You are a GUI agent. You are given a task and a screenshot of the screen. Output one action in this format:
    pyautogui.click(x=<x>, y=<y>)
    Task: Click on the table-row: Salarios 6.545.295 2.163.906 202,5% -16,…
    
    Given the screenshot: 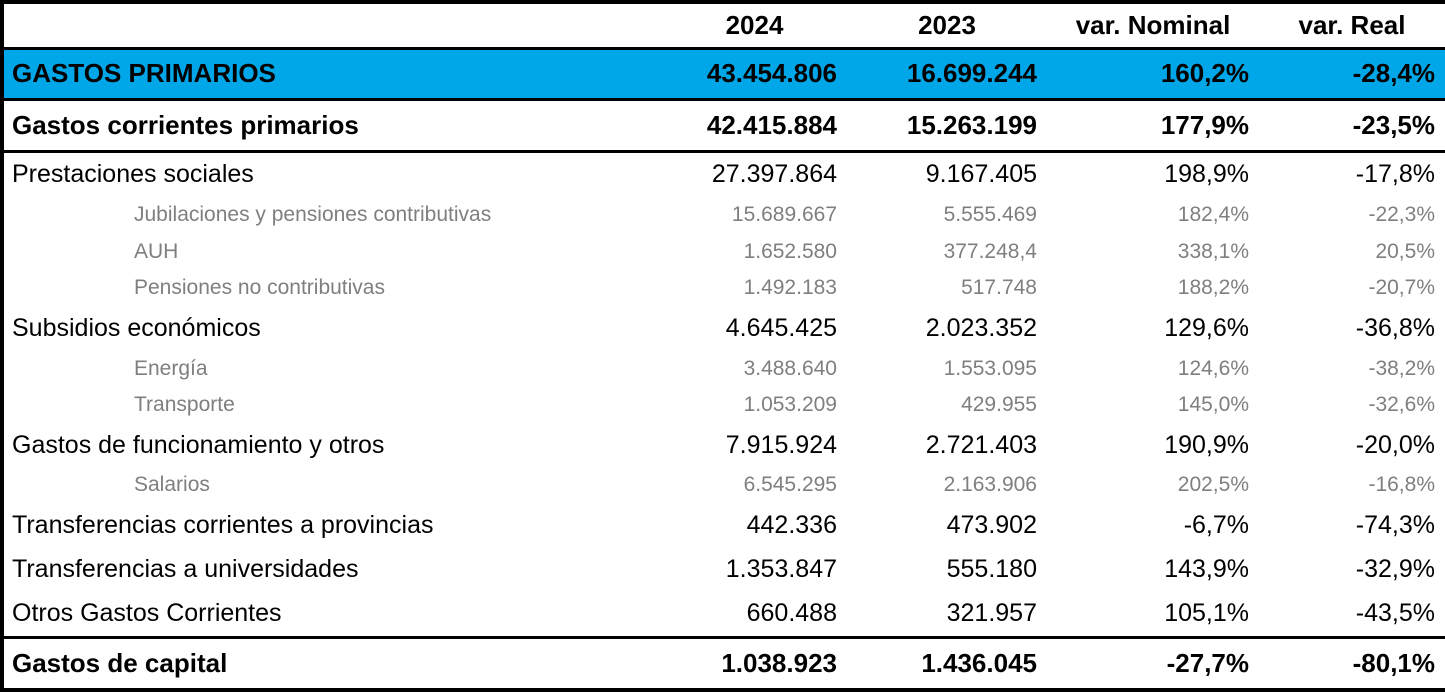 What is the action you would take?
    pyautogui.click(x=723, y=485)
    